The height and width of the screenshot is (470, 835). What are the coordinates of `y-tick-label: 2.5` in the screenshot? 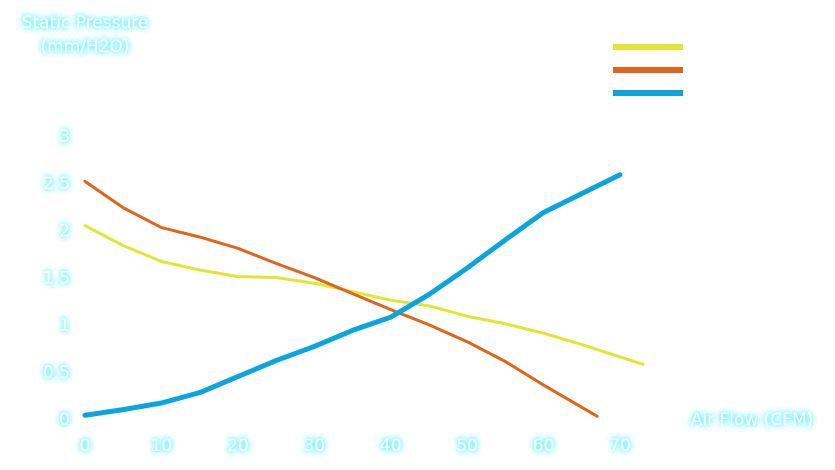 It's located at (56, 184).